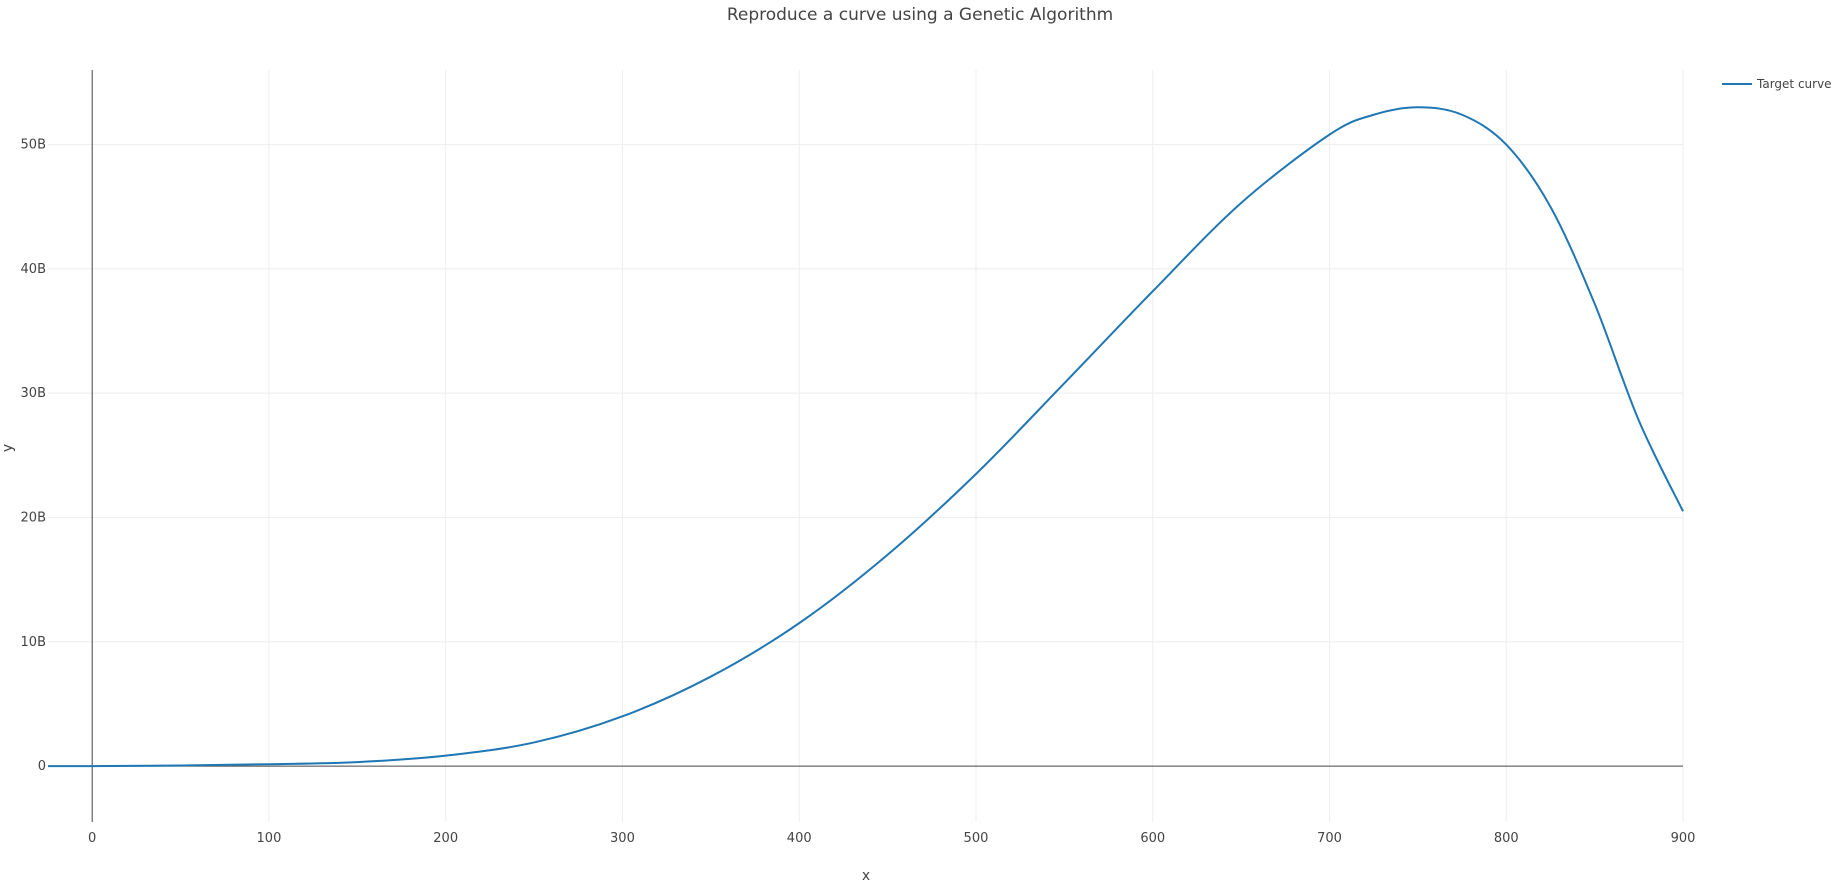 This screenshot has height=888, width=1834. Describe the element at coordinates (799, 838) in the screenshot. I see `x-tick-label: 400` at that location.